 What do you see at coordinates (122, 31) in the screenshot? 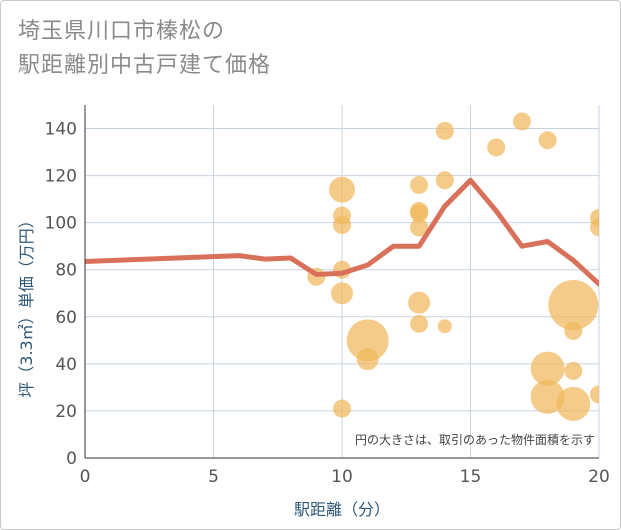
I see `chart-title-line-1: 埼玉県川口市榛松の` at bounding box center [122, 31].